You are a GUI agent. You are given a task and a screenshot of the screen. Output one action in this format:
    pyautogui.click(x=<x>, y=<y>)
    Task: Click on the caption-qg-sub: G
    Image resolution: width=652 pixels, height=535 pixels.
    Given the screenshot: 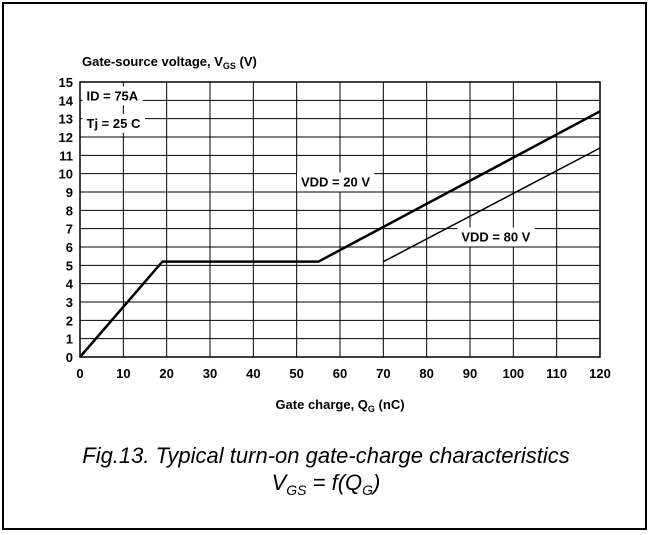 What is the action you would take?
    pyautogui.click(x=368, y=490)
    